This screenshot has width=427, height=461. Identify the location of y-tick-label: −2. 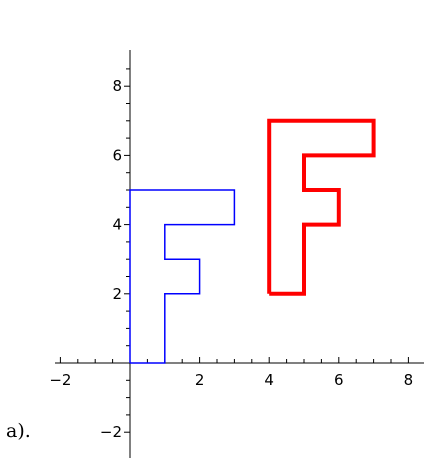
(111, 432).